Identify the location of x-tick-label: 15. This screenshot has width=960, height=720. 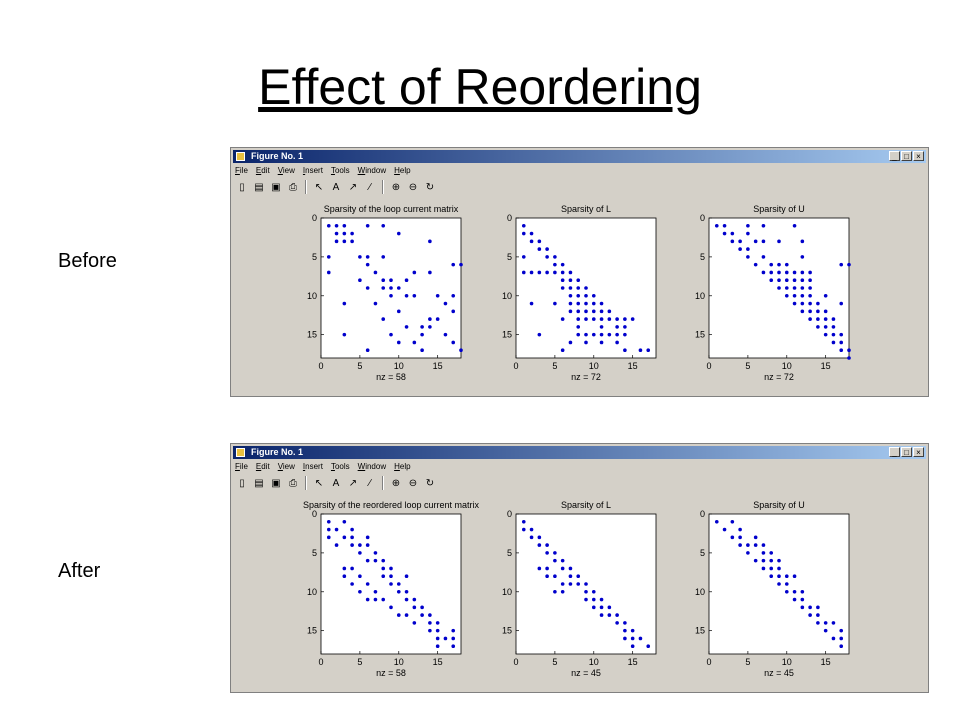
(826, 366).